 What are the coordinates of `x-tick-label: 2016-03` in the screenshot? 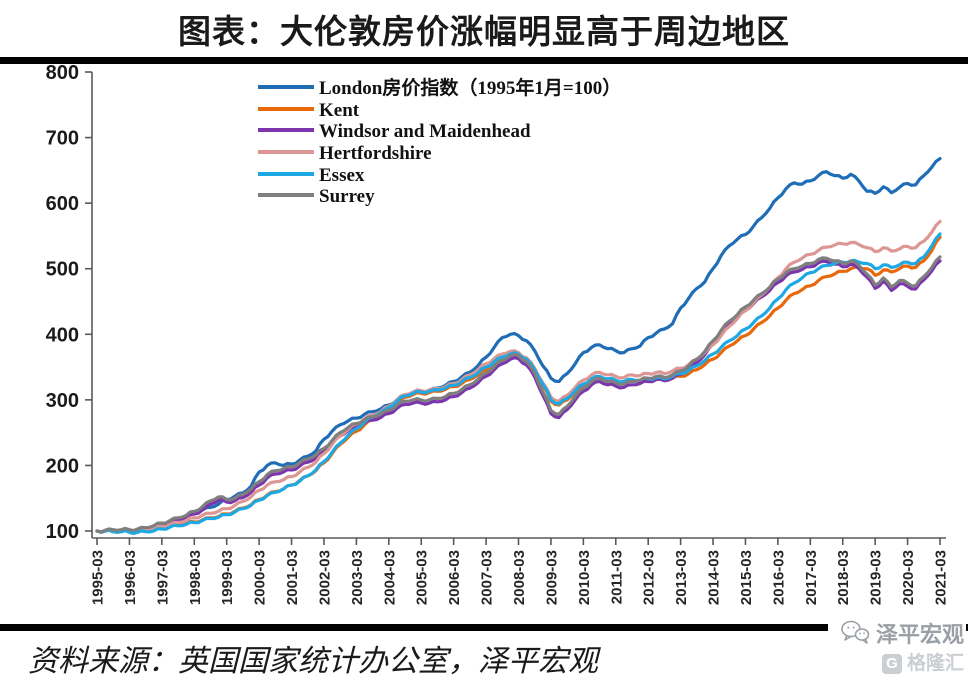 It's located at (778, 577).